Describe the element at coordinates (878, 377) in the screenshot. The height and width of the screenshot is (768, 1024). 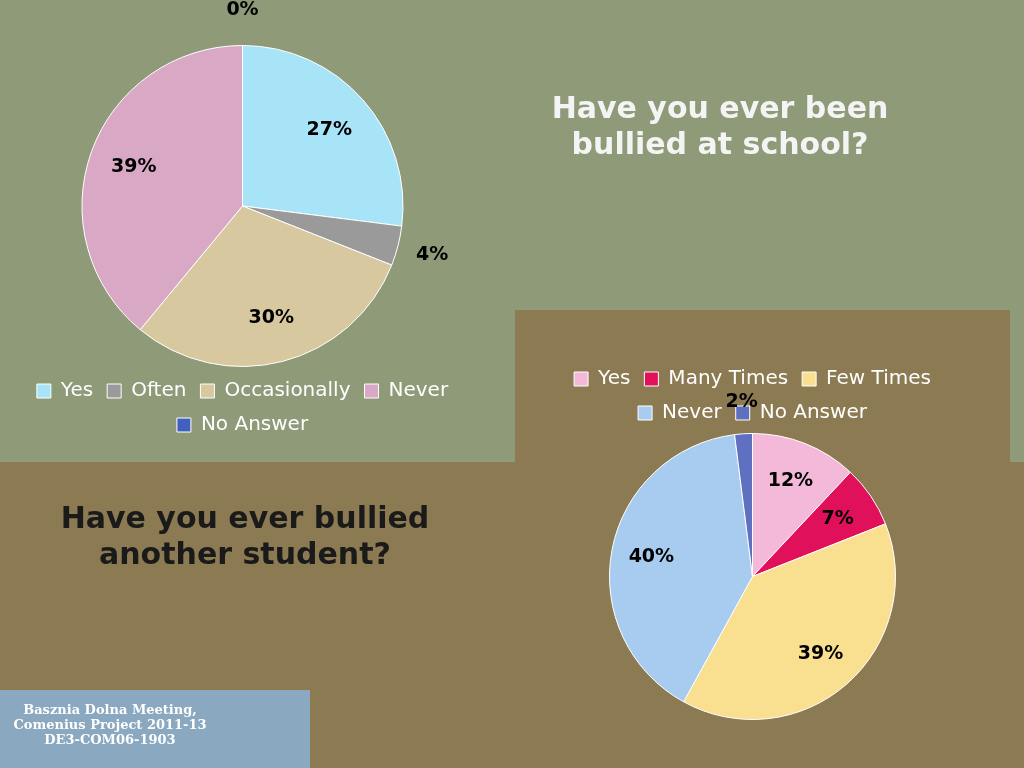
I see `legend-label: Few Times` at that location.